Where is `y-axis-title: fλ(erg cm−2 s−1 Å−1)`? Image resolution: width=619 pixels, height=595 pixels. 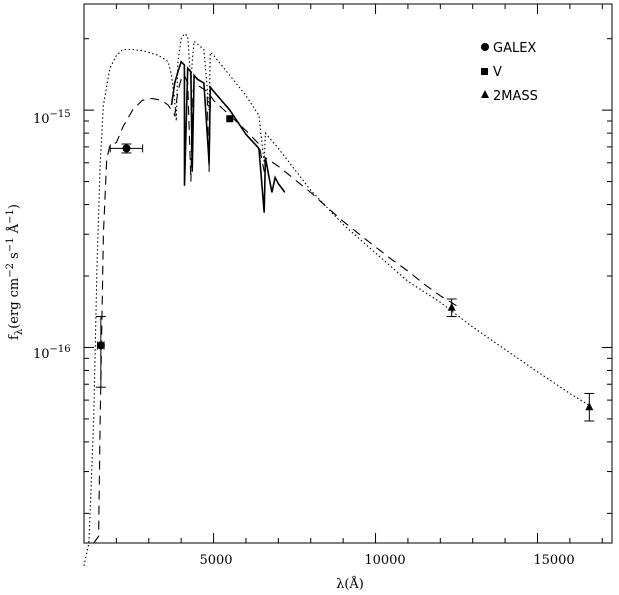
y-axis-title: fλ(erg cm−2 s−1 Å−1) is located at coordinates (15, 272).